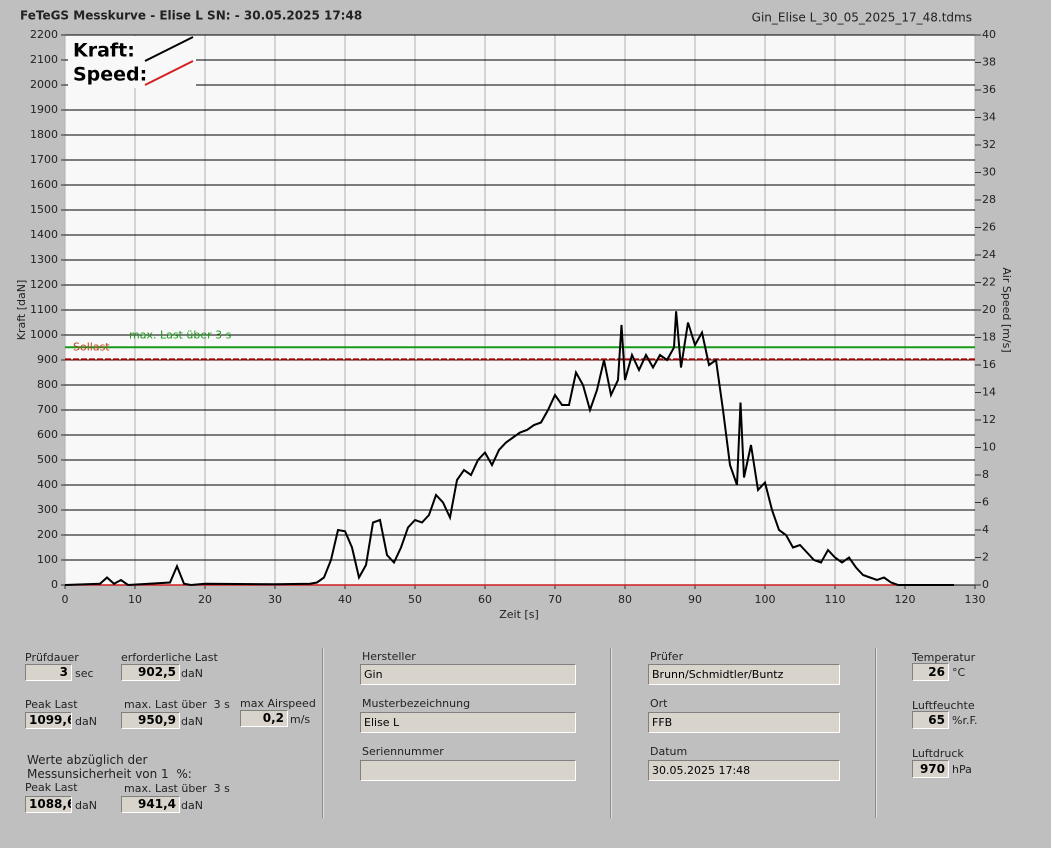 The height and width of the screenshot is (848, 1051). I want to click on field-label: Hersteller, so click(389, 656).